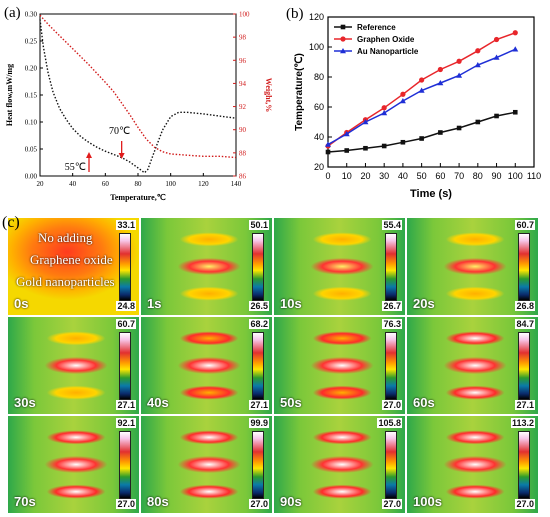  I want to click on x-tick-label: 10, so click(347, 176).